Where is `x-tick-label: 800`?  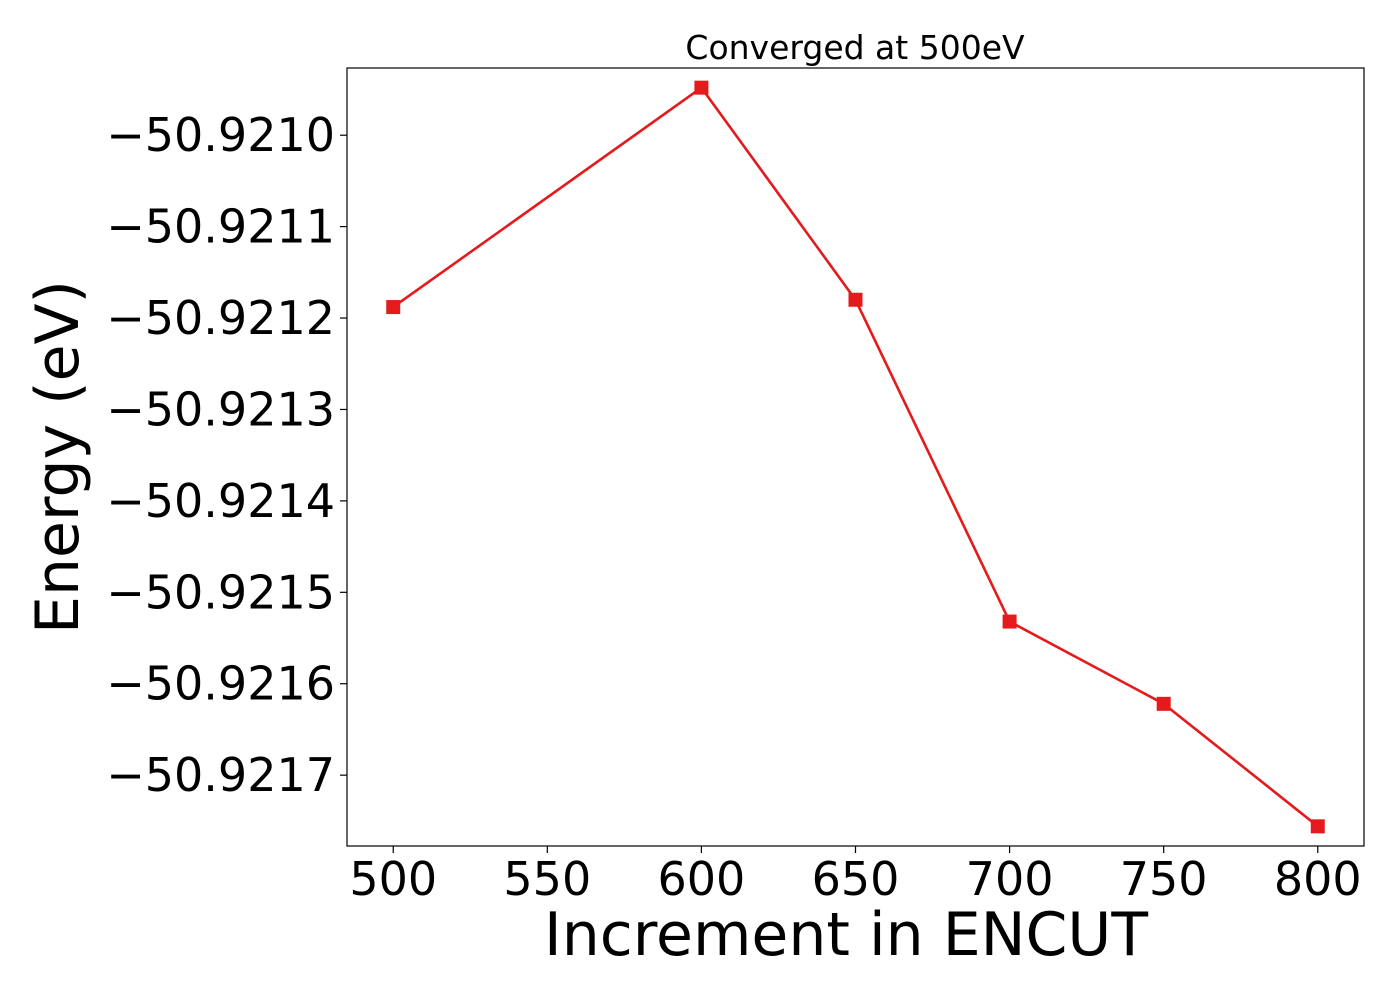
x-tick-label: 800 is located at coordinates (1318, 879).